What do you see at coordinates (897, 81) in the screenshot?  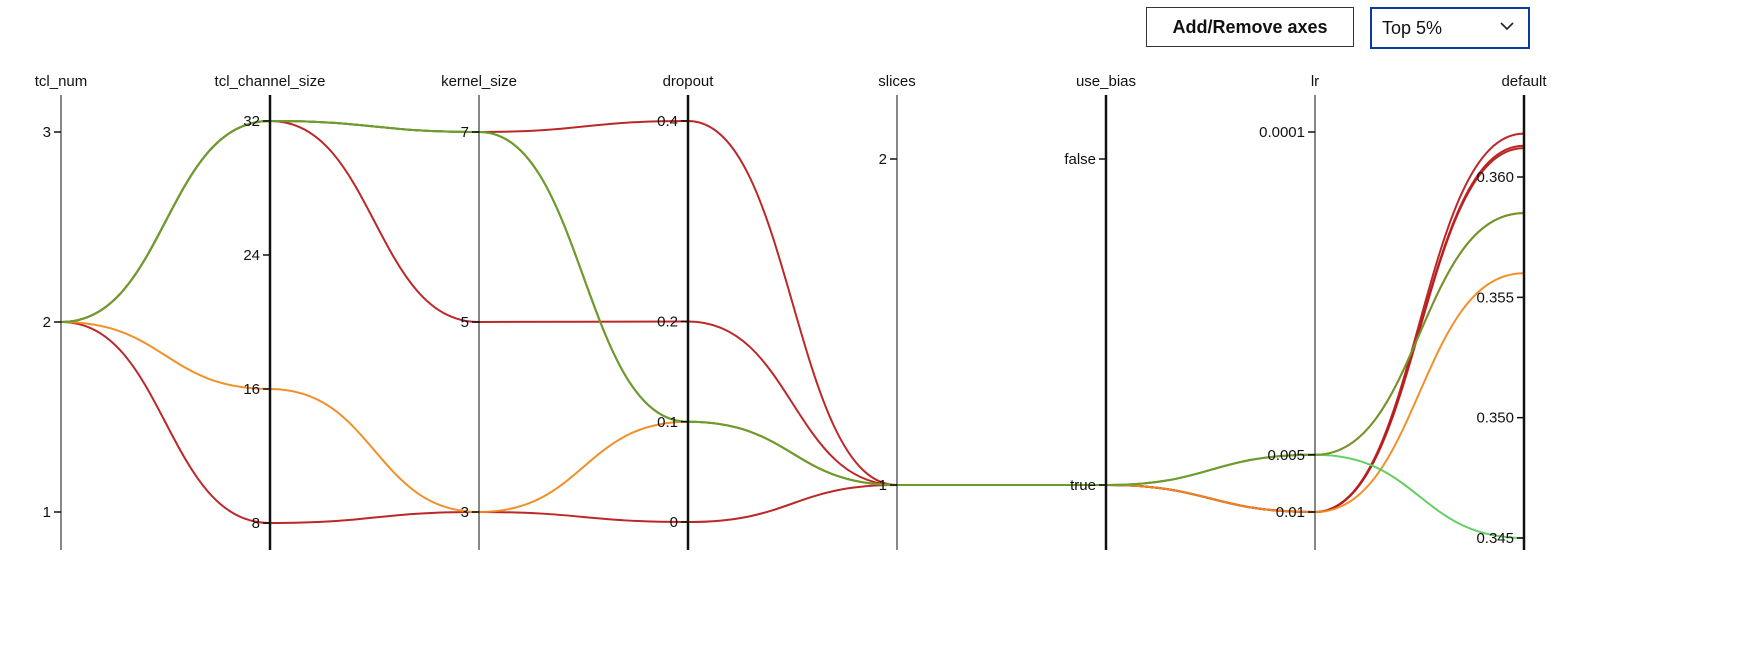 I see `axis-title: slices` at bounding box center [897, 81].